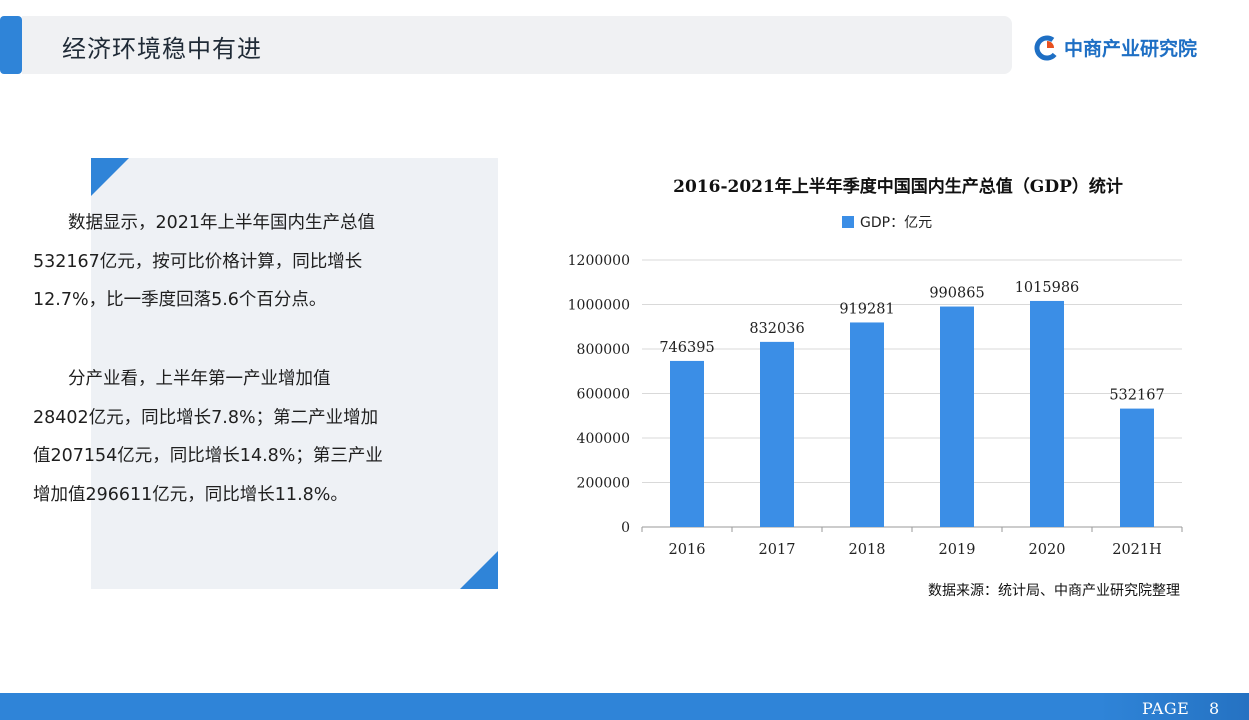  What do you see at coordinates (1047, 47) in the screenshot?
I see `brand-logo-icon` at bounding box center [1047, 47].